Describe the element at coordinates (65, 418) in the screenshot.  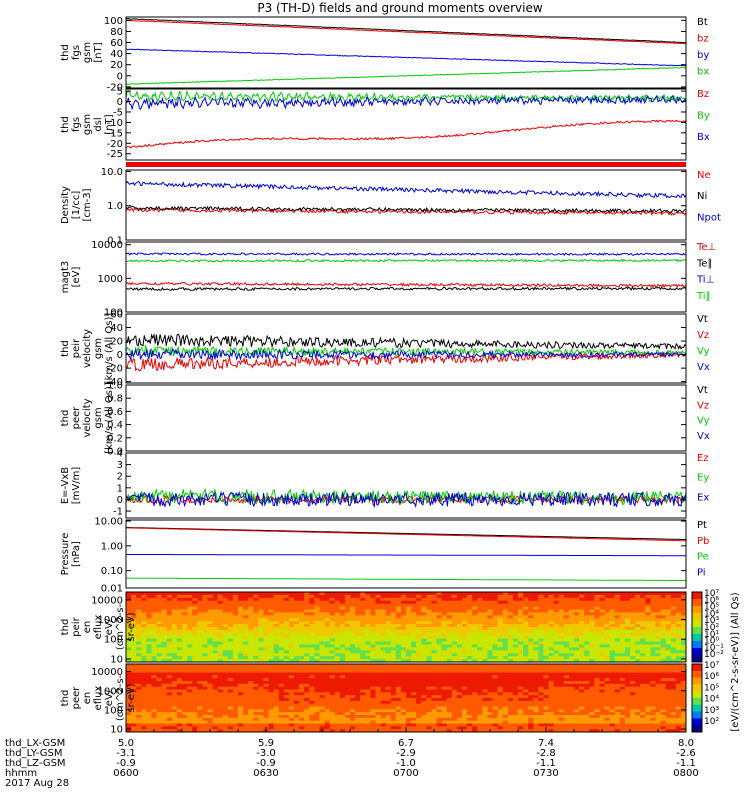
I see `y-axis-label: thd` at that location.